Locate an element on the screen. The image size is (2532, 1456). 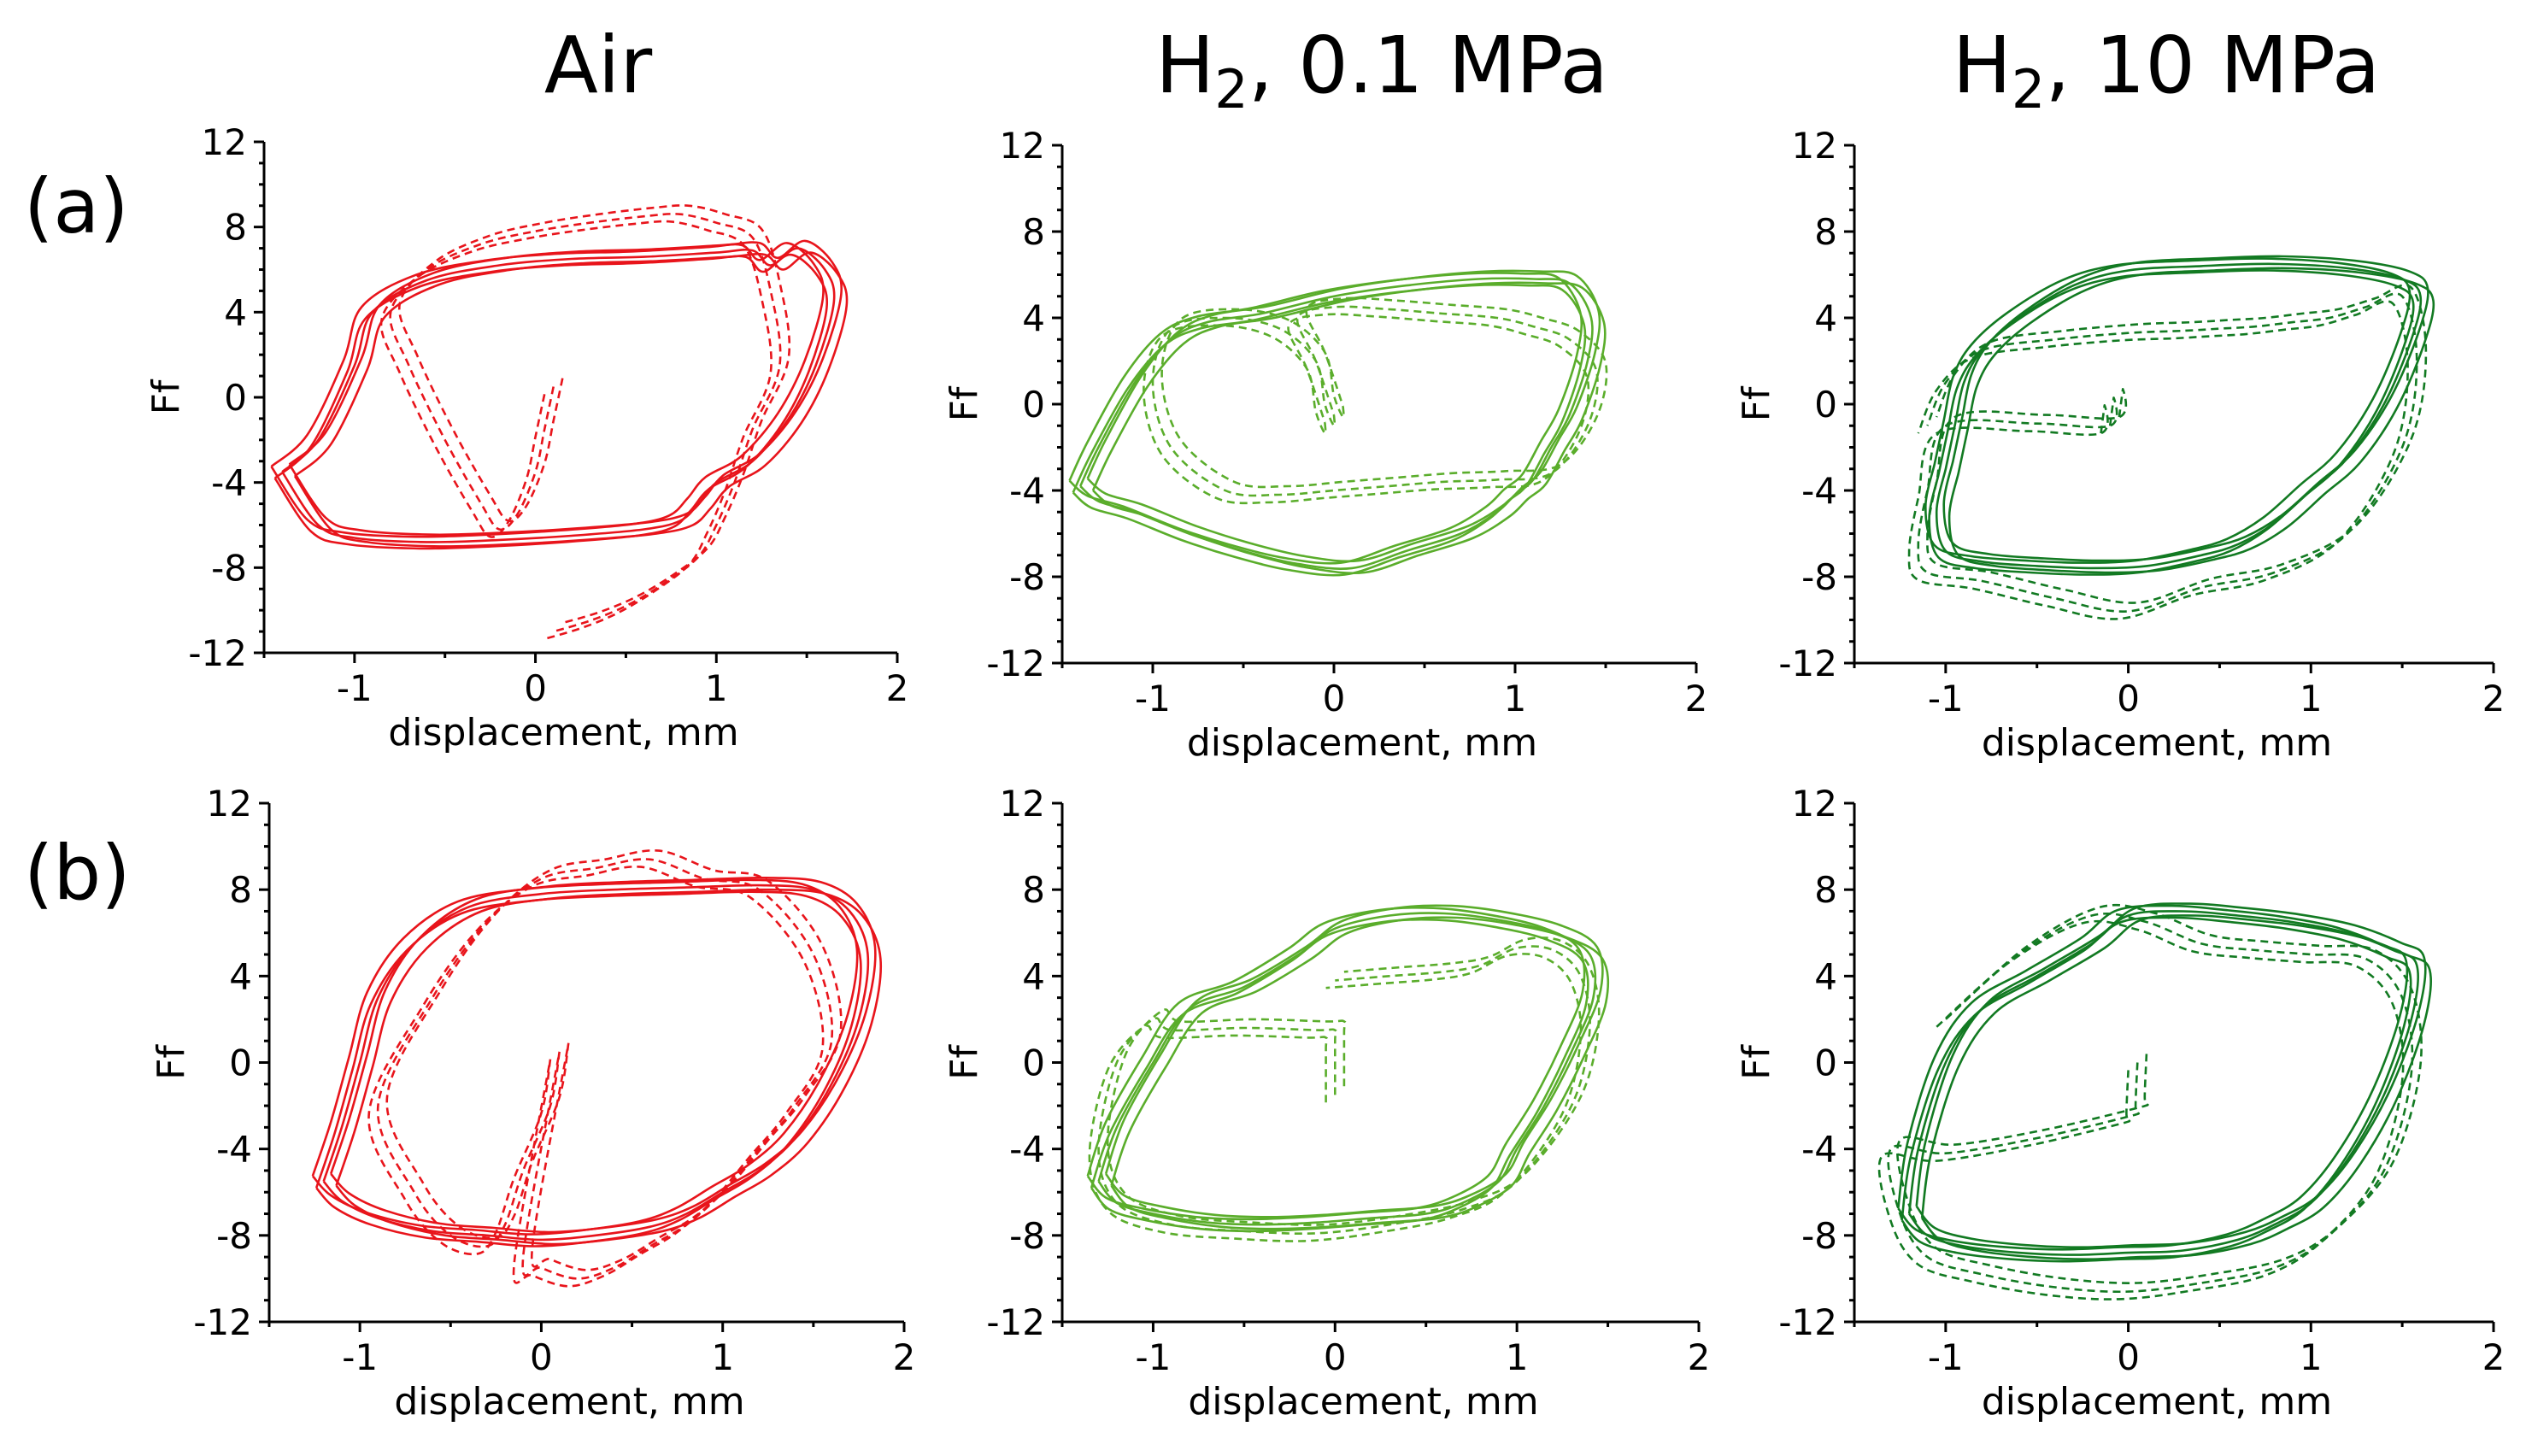
column-title-h2-01-rest: , 0.1 MPa is located at coordinates (1428, 66).